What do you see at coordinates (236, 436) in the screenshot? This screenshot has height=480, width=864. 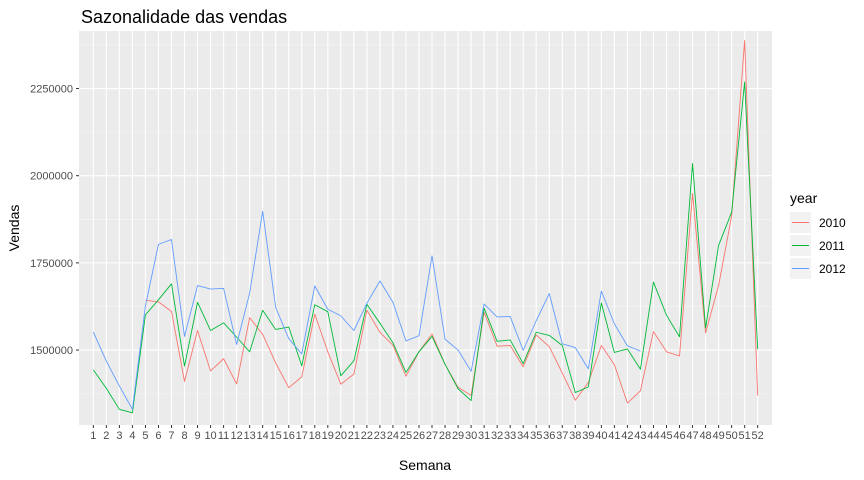 I see `x-tick-label: 12` at bounding box center [236, 436].